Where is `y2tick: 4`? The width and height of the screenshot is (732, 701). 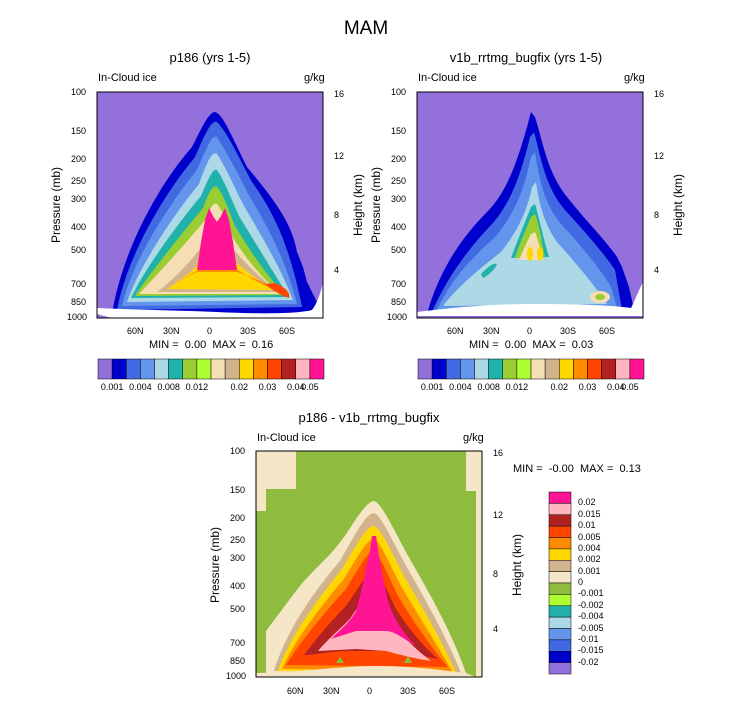
y2tick: 4 is located at coordinates (496, 629).